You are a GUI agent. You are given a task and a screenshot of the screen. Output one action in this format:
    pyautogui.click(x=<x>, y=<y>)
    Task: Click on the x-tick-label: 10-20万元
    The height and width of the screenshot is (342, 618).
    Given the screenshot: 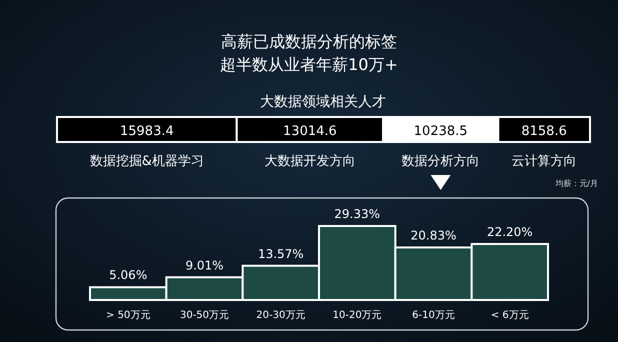 What is the action you would take?
    pyautogui.click(x=357, y=315)
    